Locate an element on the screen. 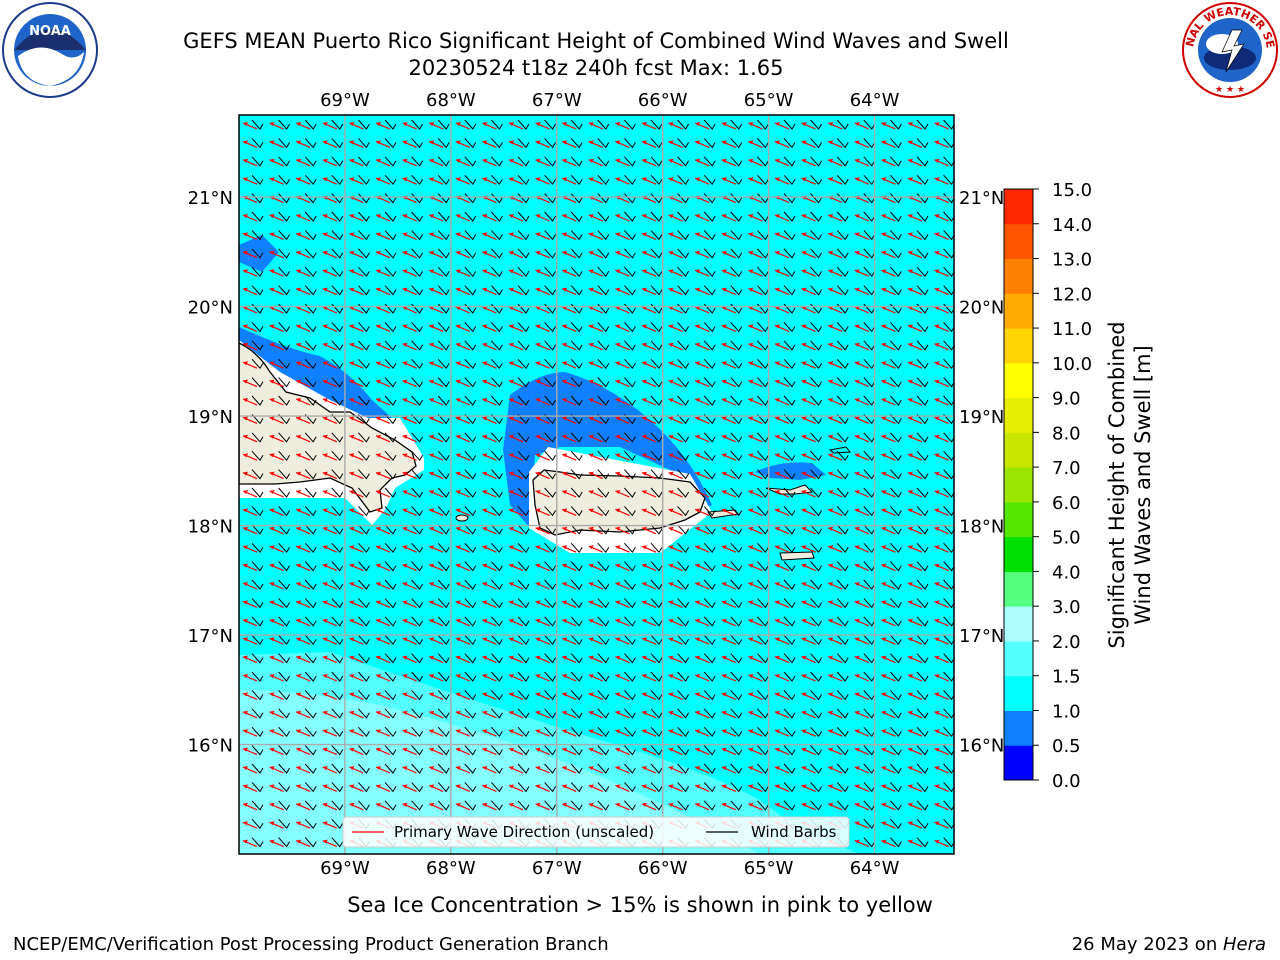  colorbar-tick-label: 0.0 is located at coordinates (1066, 781).